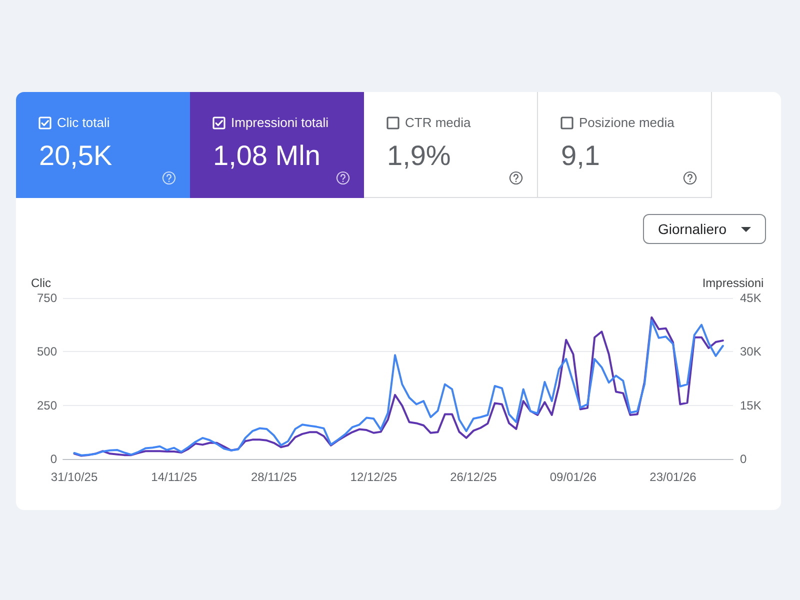 This screenshot has height=600, width=800. I want to click on y-tick-label: 250, so click(47, 405).